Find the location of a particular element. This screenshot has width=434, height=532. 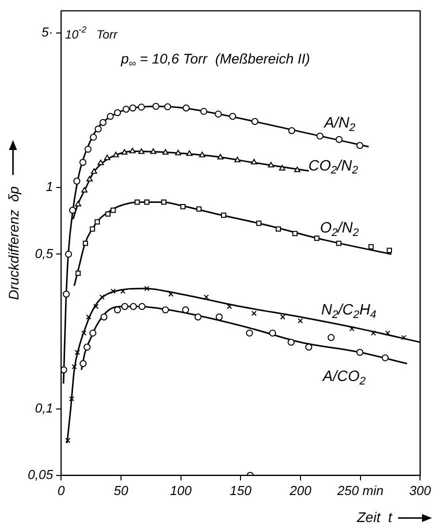

x-tick-label: 100 is located at coordinates (181, 490).